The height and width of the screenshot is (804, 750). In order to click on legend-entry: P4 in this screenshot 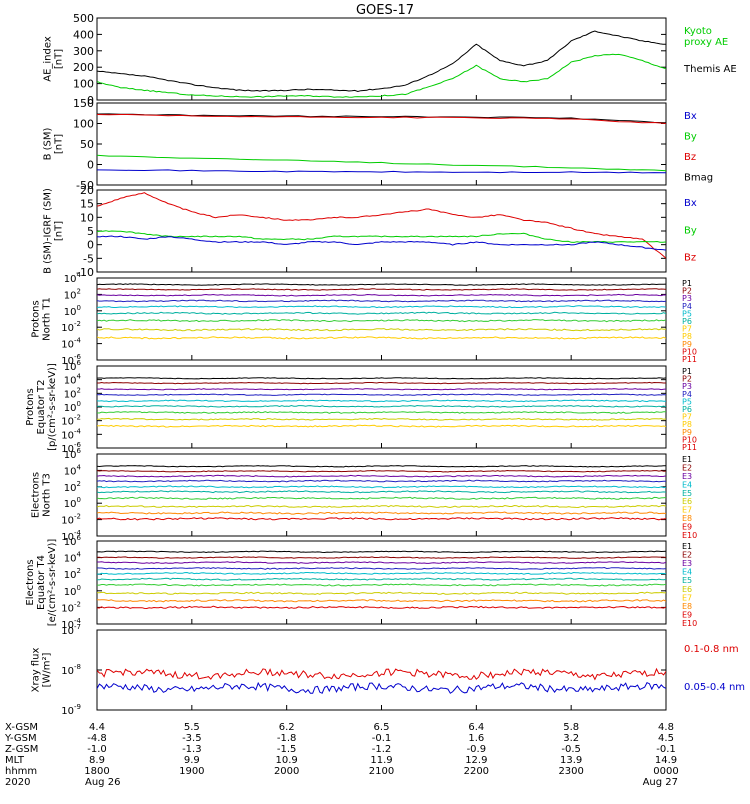, I will do `click(687, 306)`.